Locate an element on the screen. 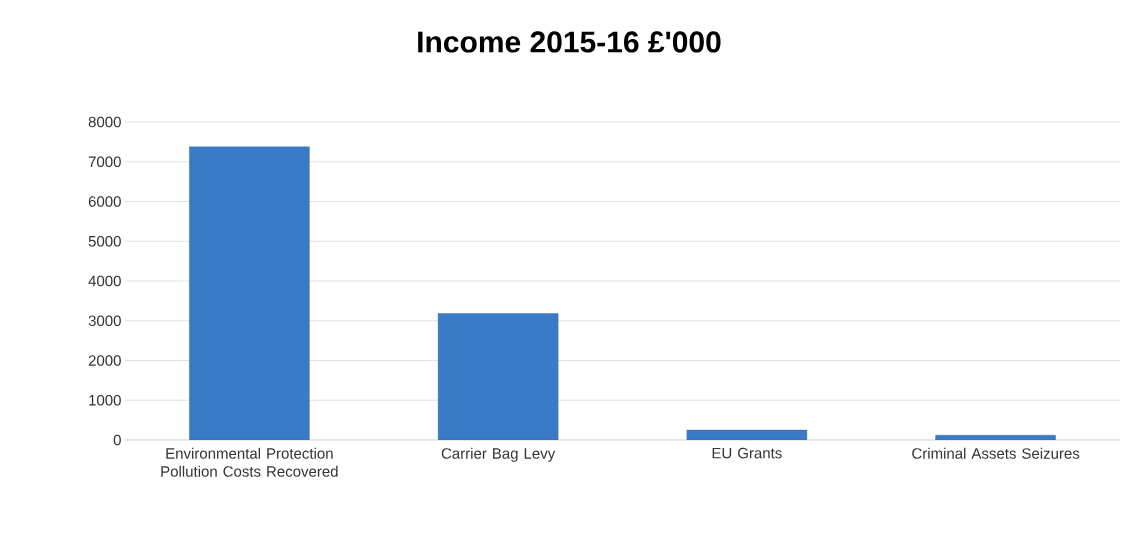 The width and height of the screenshot is (1138, 552). x-tick-label: Criminal Assets Seizures is located at coordinates (996, 453).